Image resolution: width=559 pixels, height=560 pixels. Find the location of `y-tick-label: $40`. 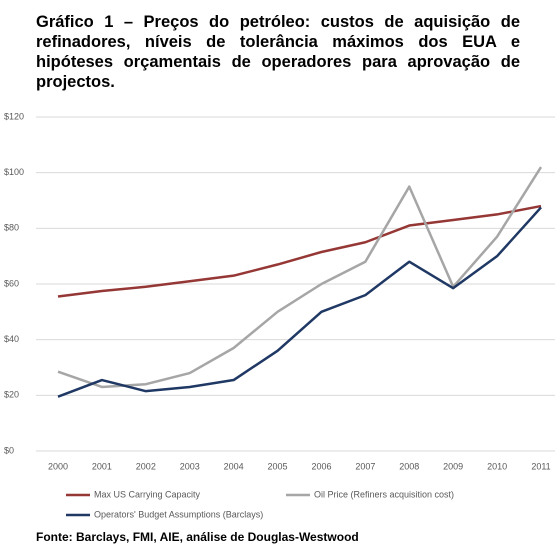

y-tick-label: $40 is located at coordinates (11, 339).